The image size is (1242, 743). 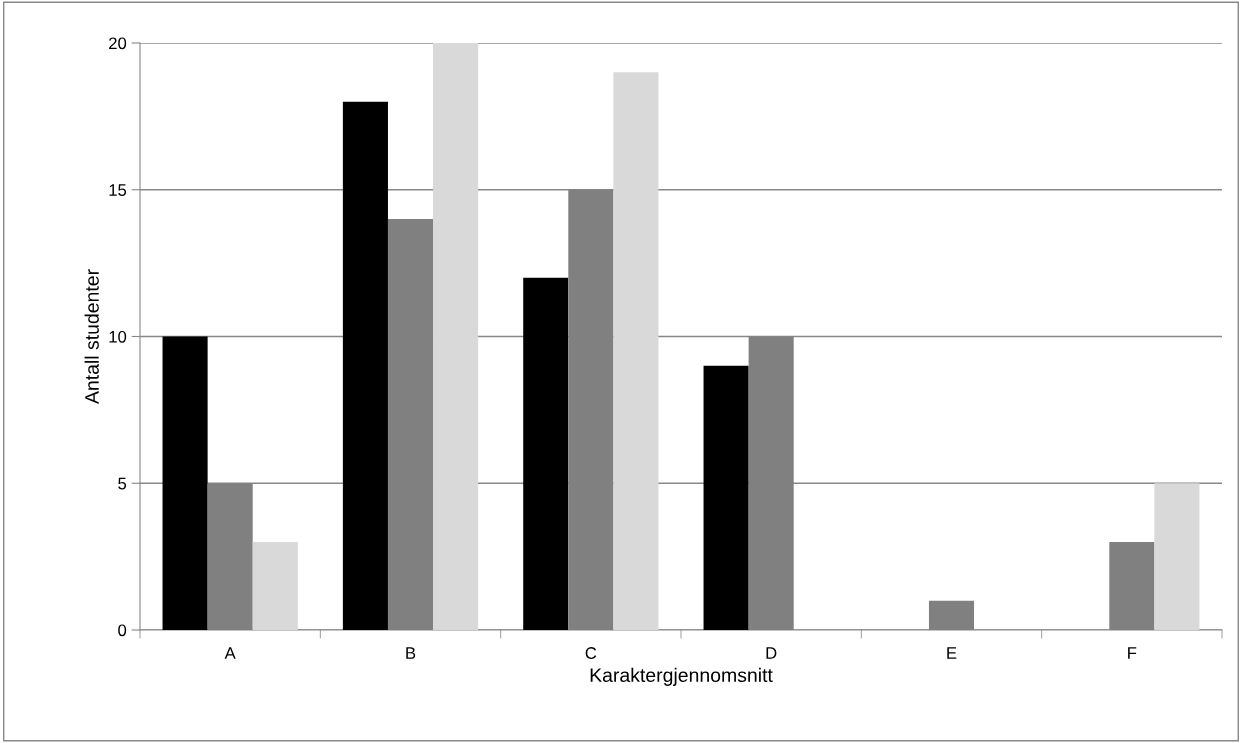 What do you see at coordinates (230, 653) in the screenshot?
I see `x-tick-label: A` at bounding box center [230, 653].